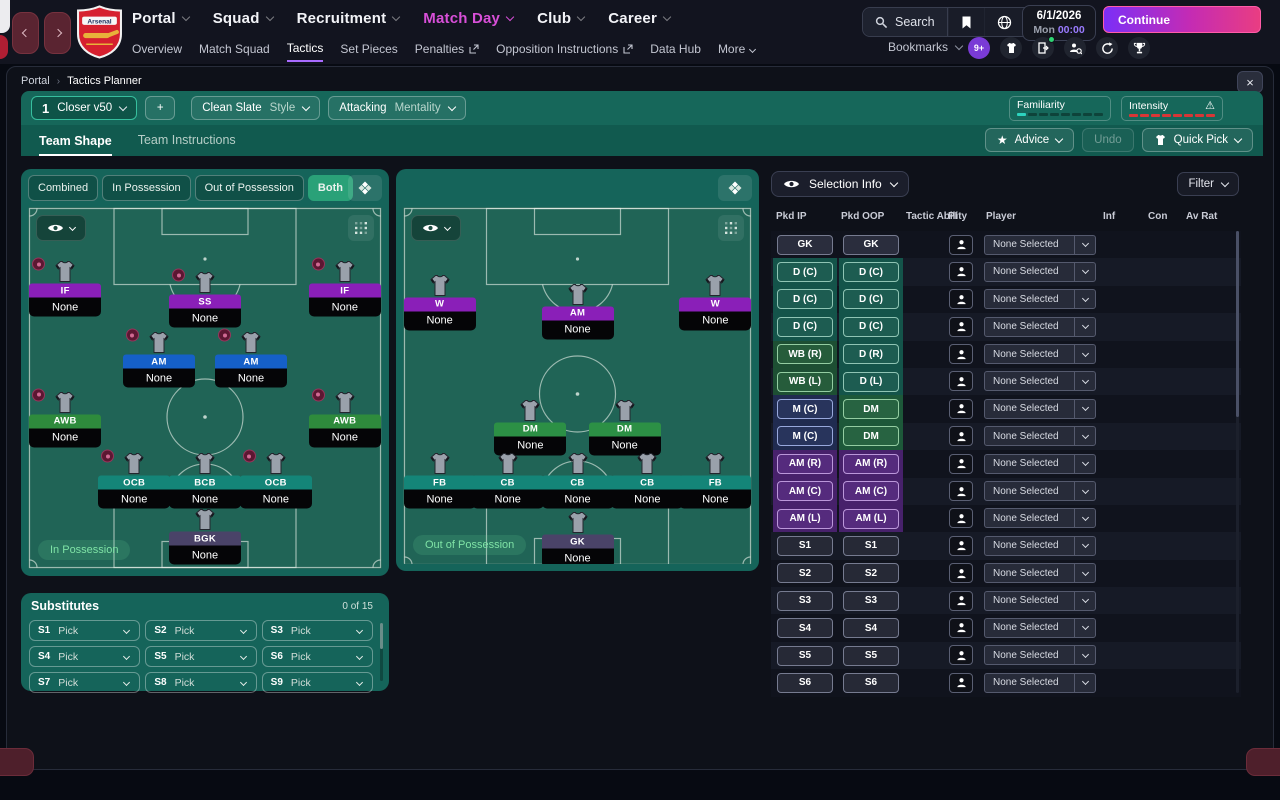 The image size is (1280, 800). What do you see at coordinates (330, 188) in the screenshot?
I see `pitch-tab-both: Both` at bounding box center [330, 188].